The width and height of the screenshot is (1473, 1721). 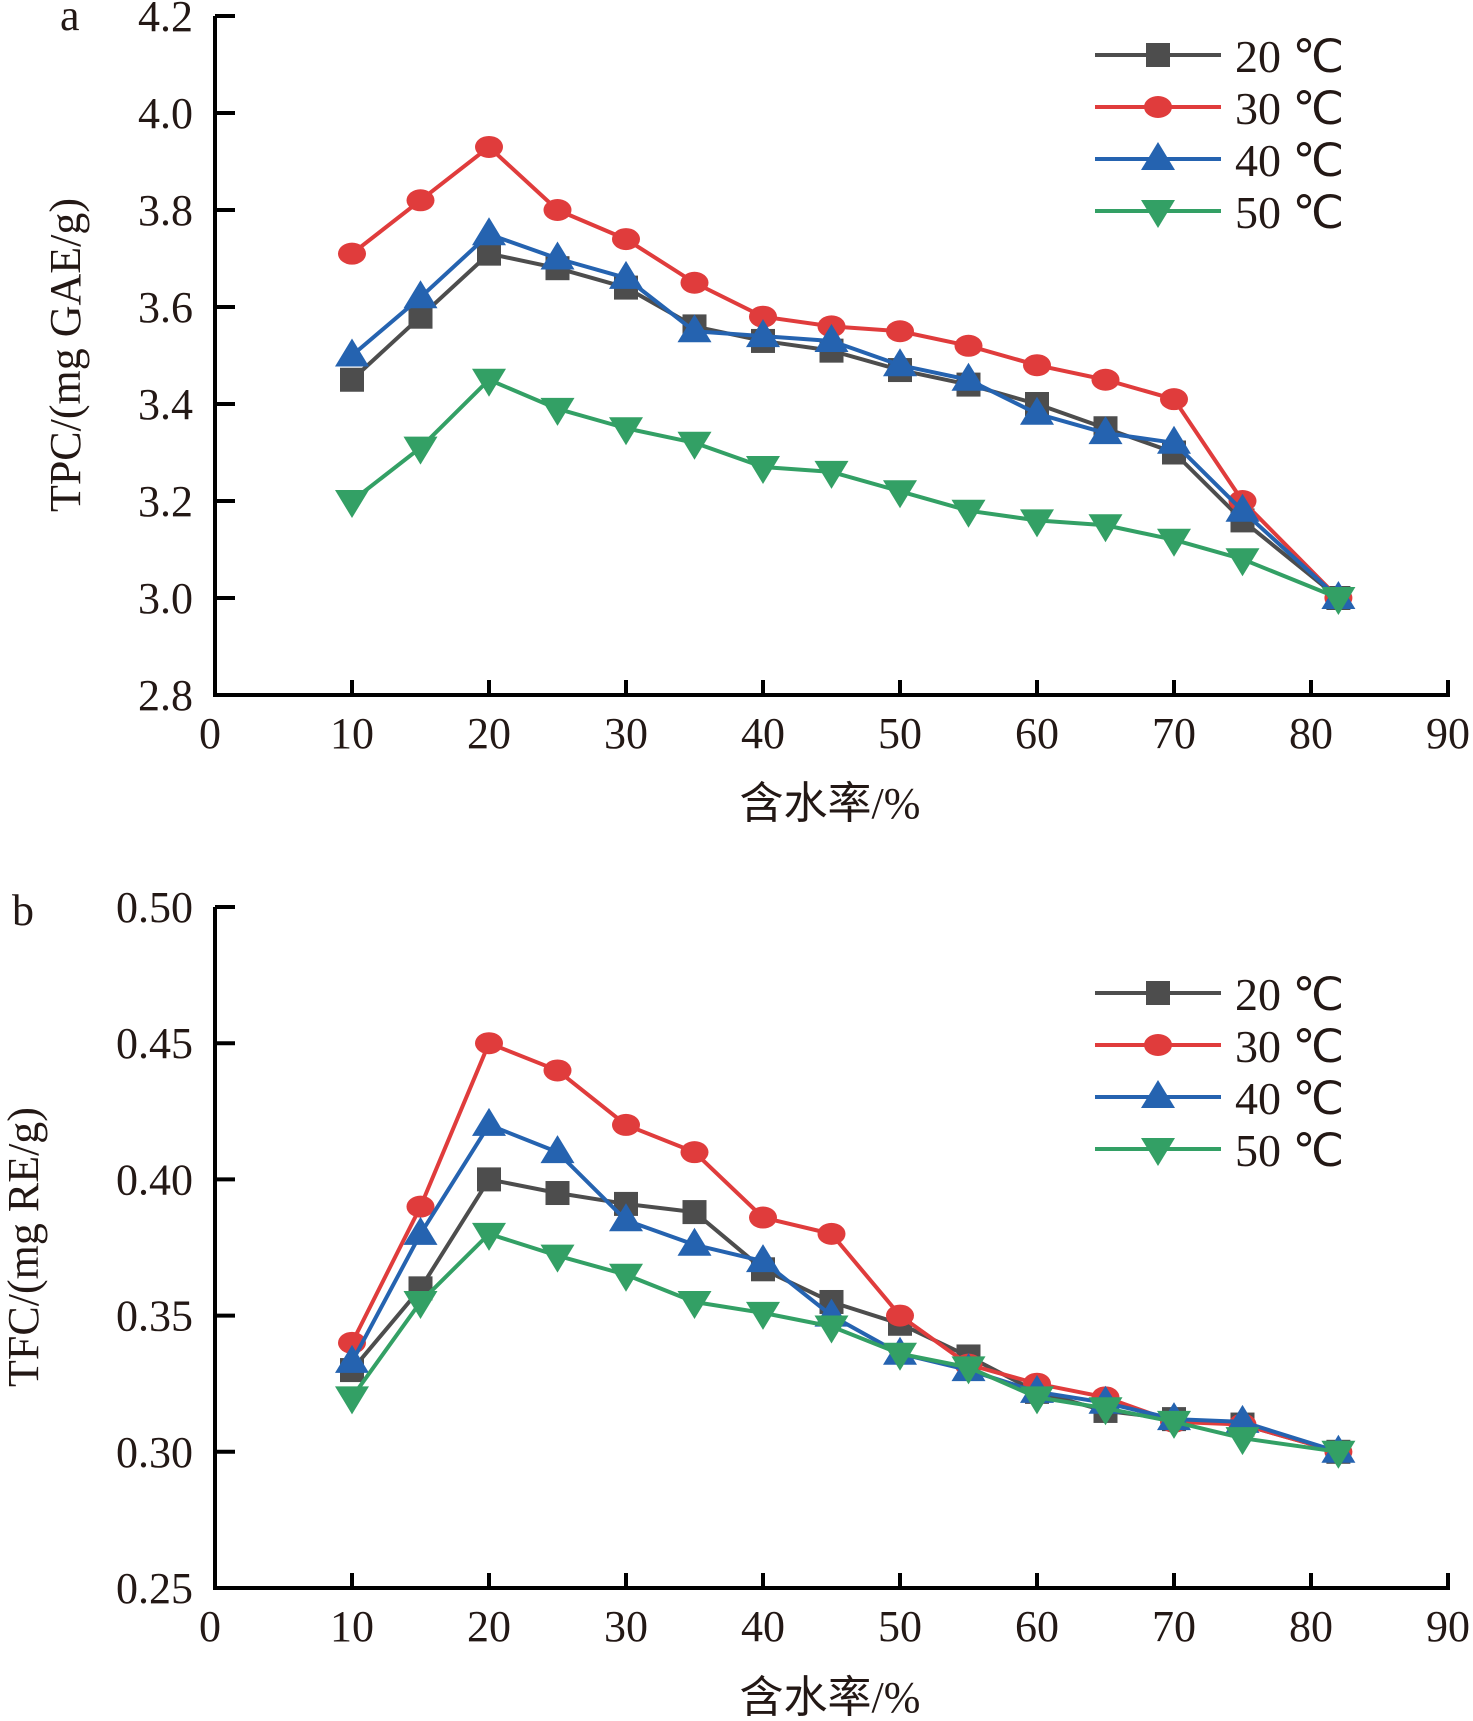 I want to click on series-40C, so click(x=845, y=1285).